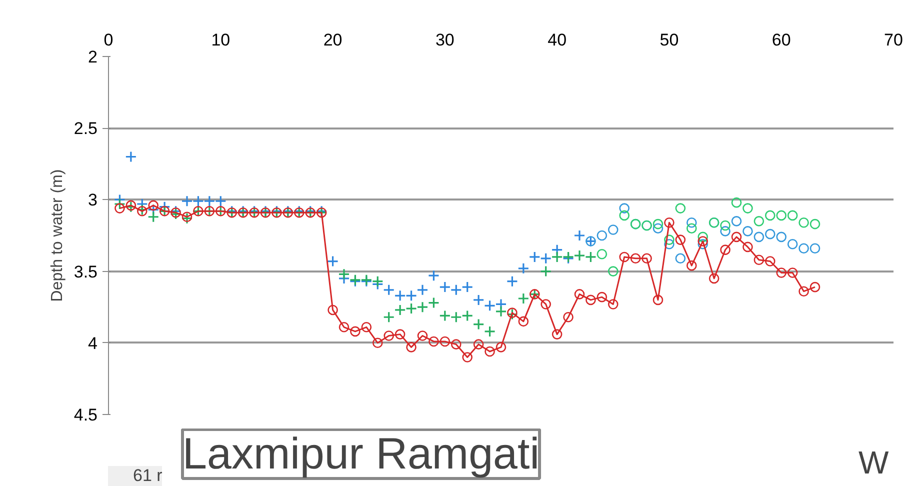  I want to click on x-tick-label: 20, so click(332, 40).